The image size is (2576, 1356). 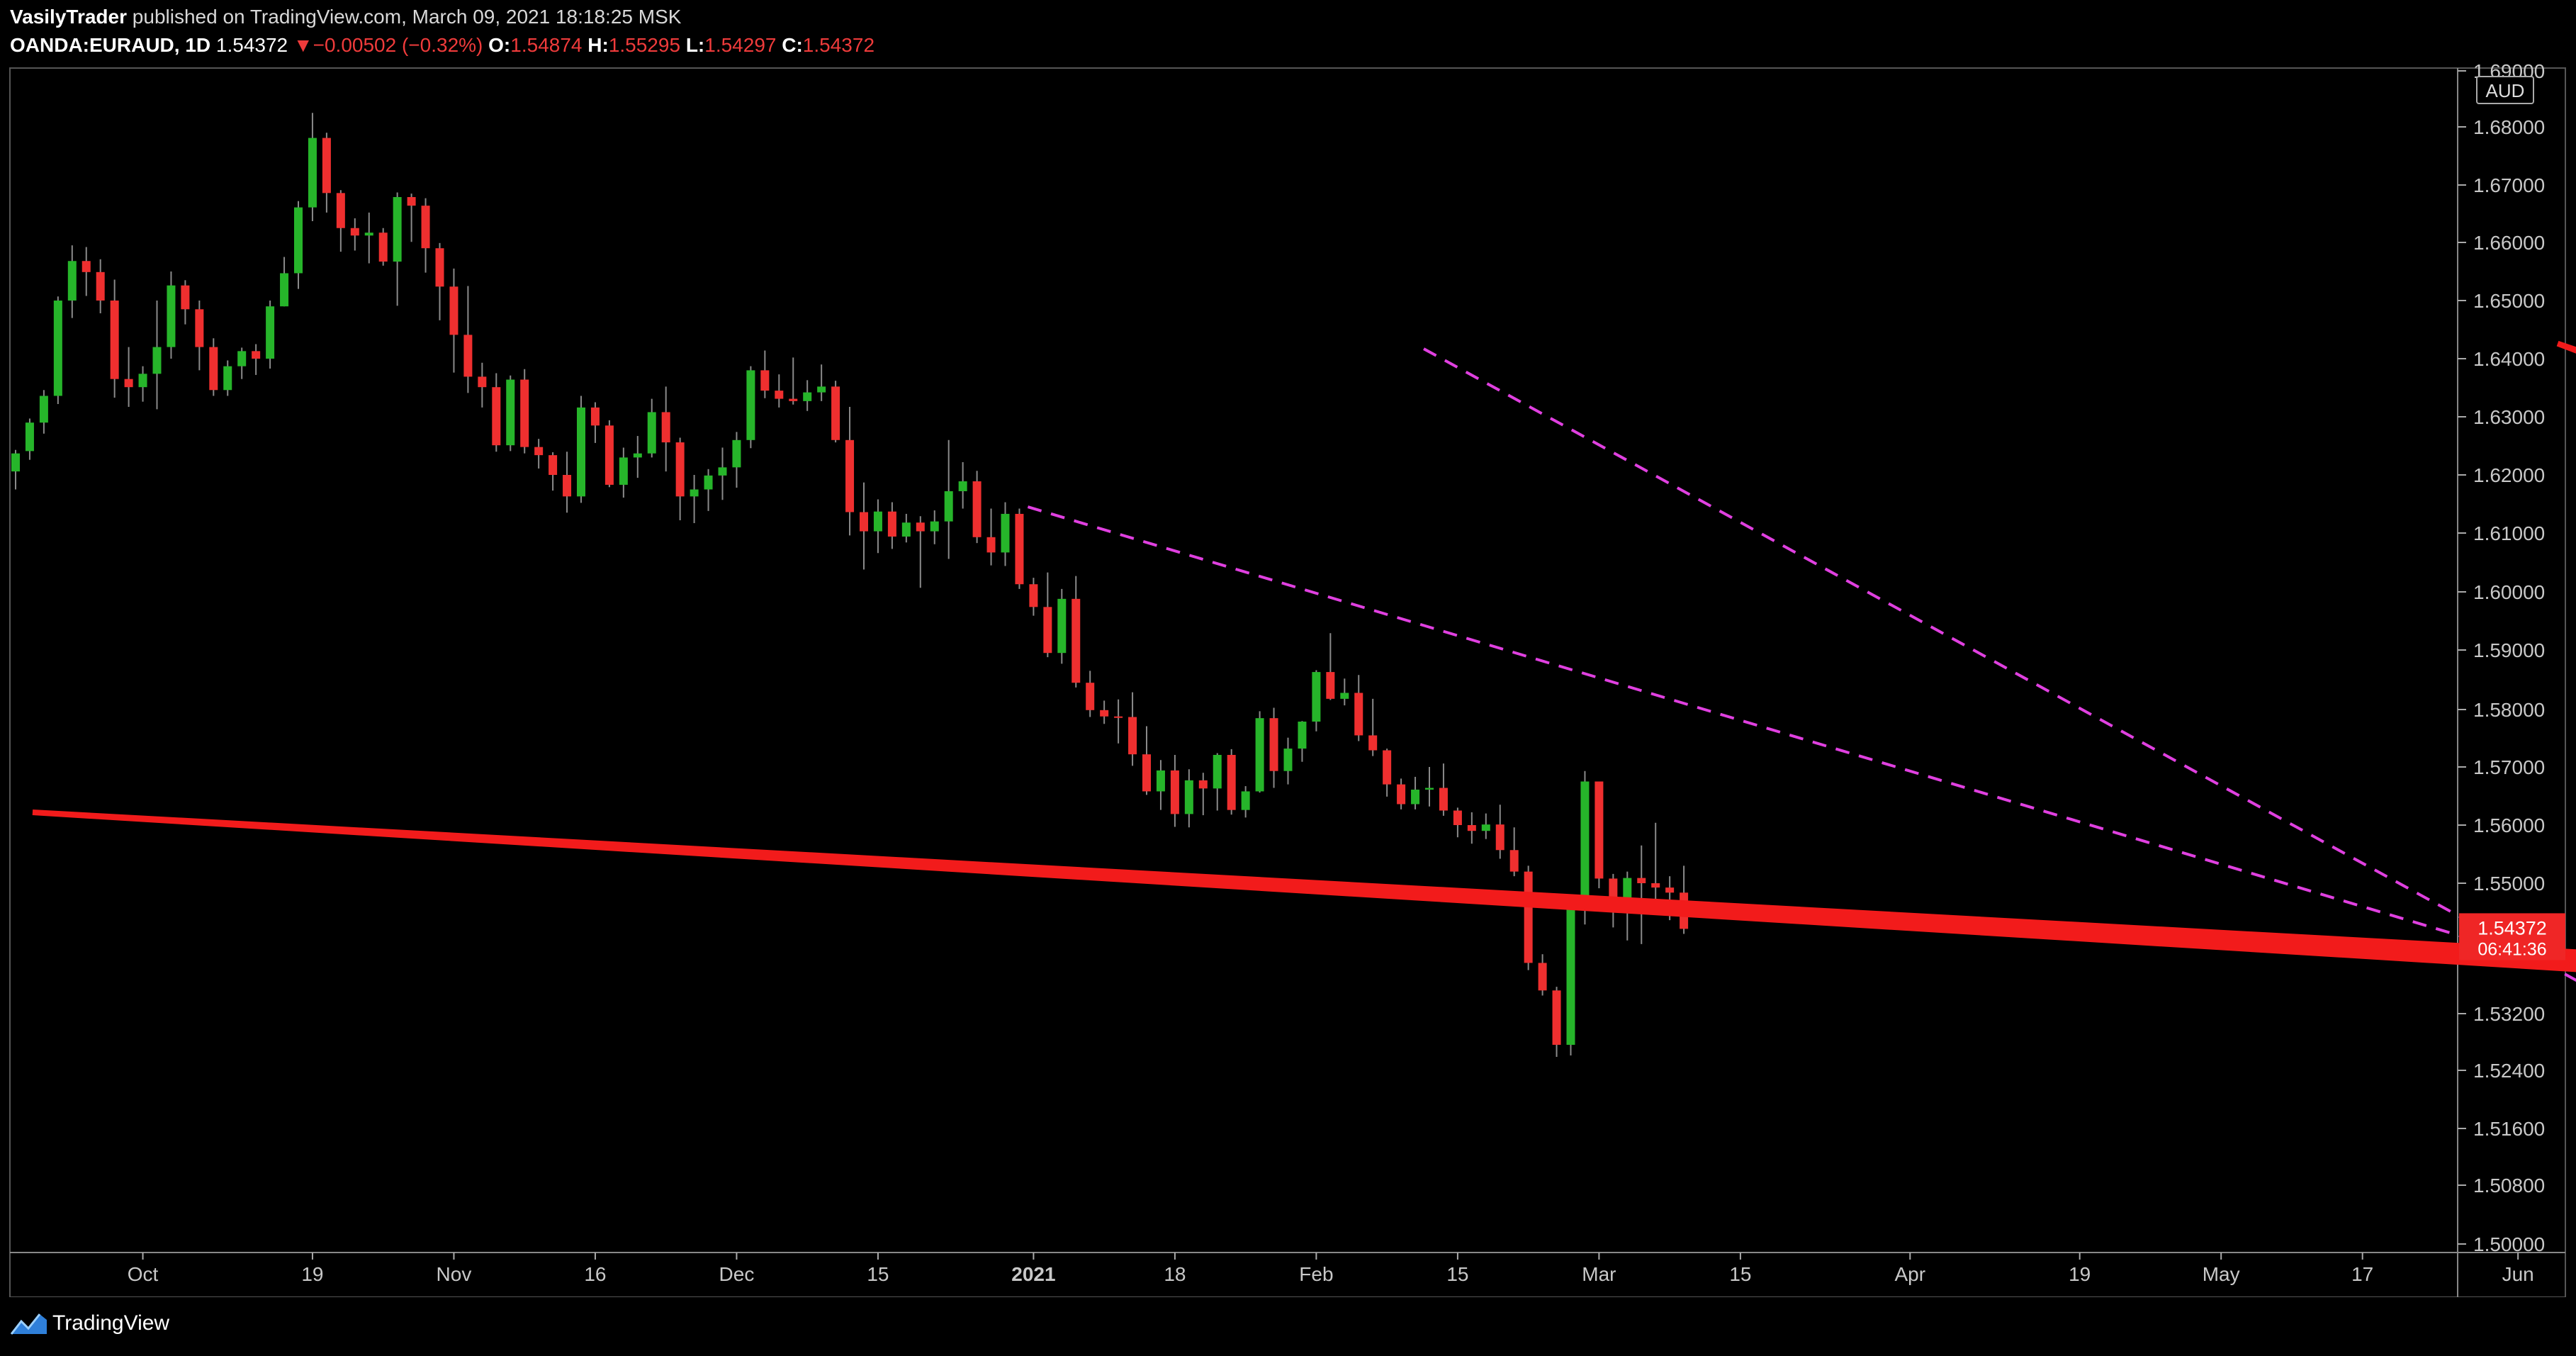 I want to click on author-name: VasilyTrader, so click(x=69, y=17).